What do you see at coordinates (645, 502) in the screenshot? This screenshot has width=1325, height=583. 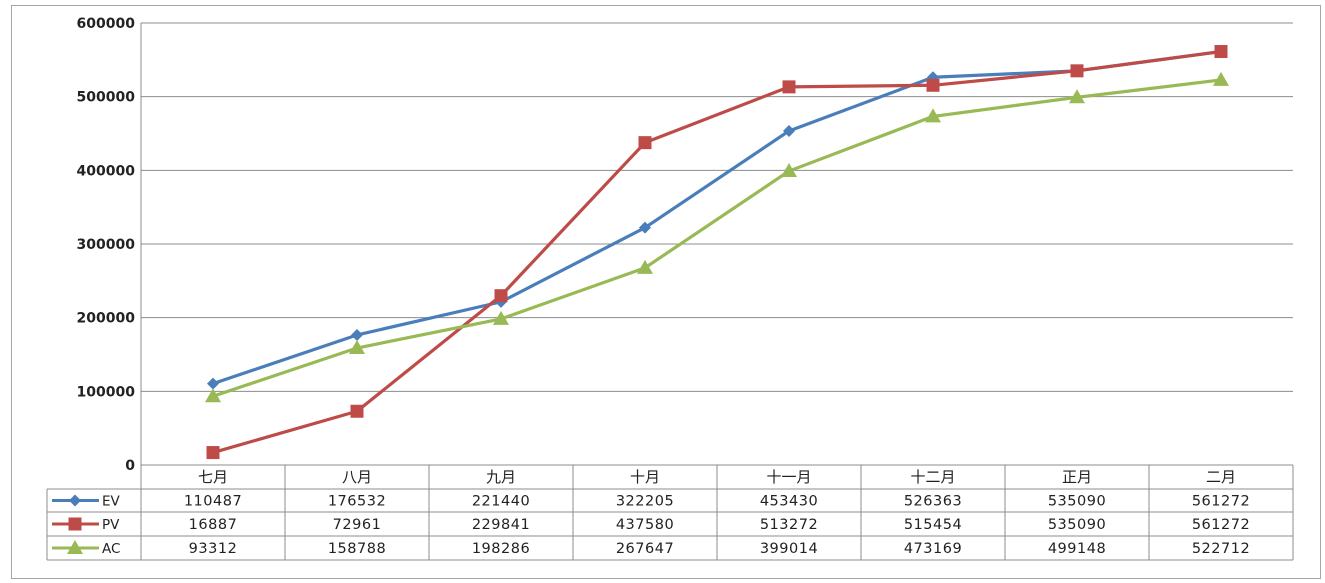 I see `table-cell: 322205` at bounding box center [645, 502].